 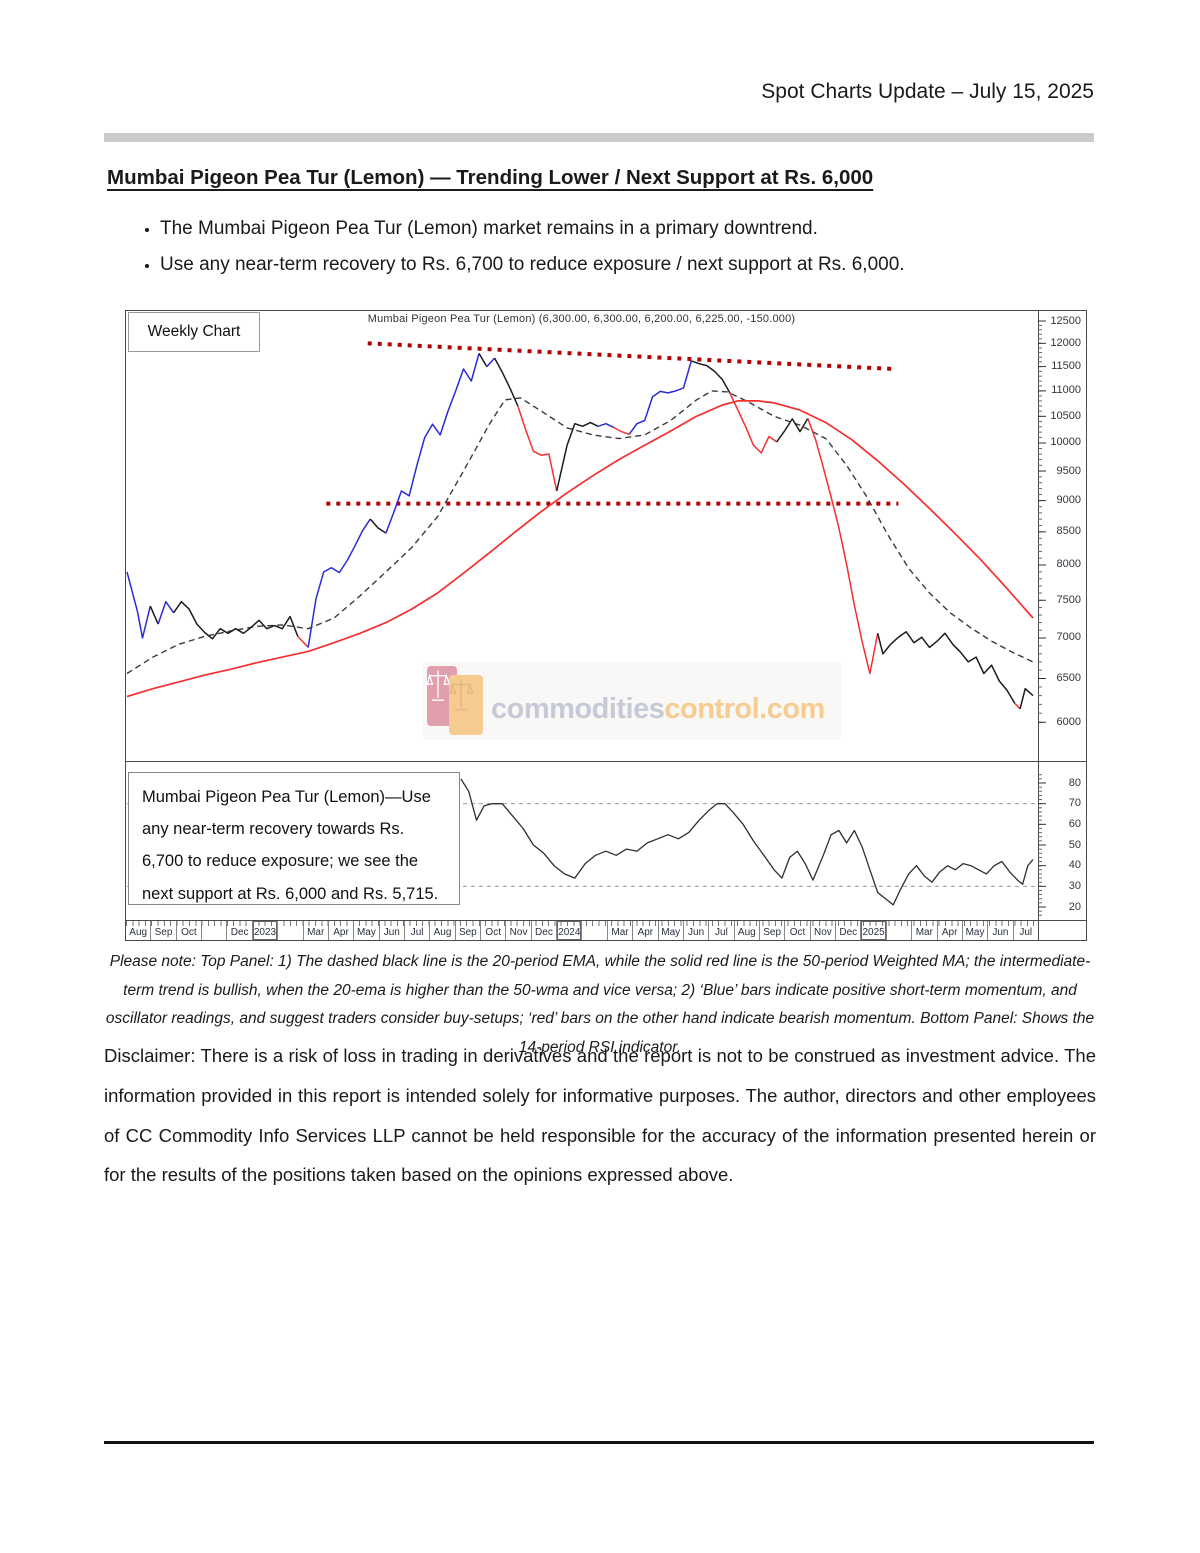 I want to click on year-tick-label: 2023, so click(x=266, y=930).